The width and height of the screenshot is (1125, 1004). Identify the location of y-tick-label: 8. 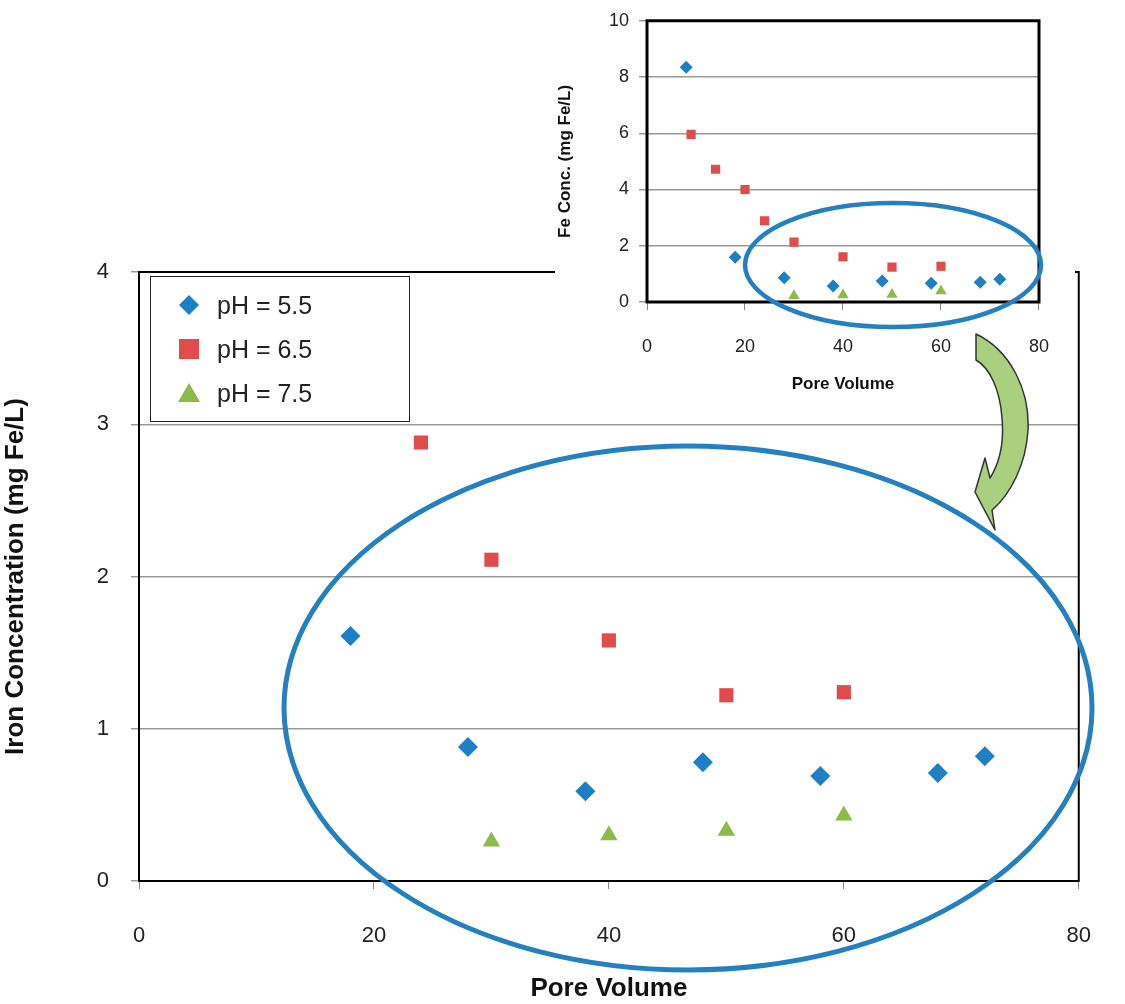
(623, 76).